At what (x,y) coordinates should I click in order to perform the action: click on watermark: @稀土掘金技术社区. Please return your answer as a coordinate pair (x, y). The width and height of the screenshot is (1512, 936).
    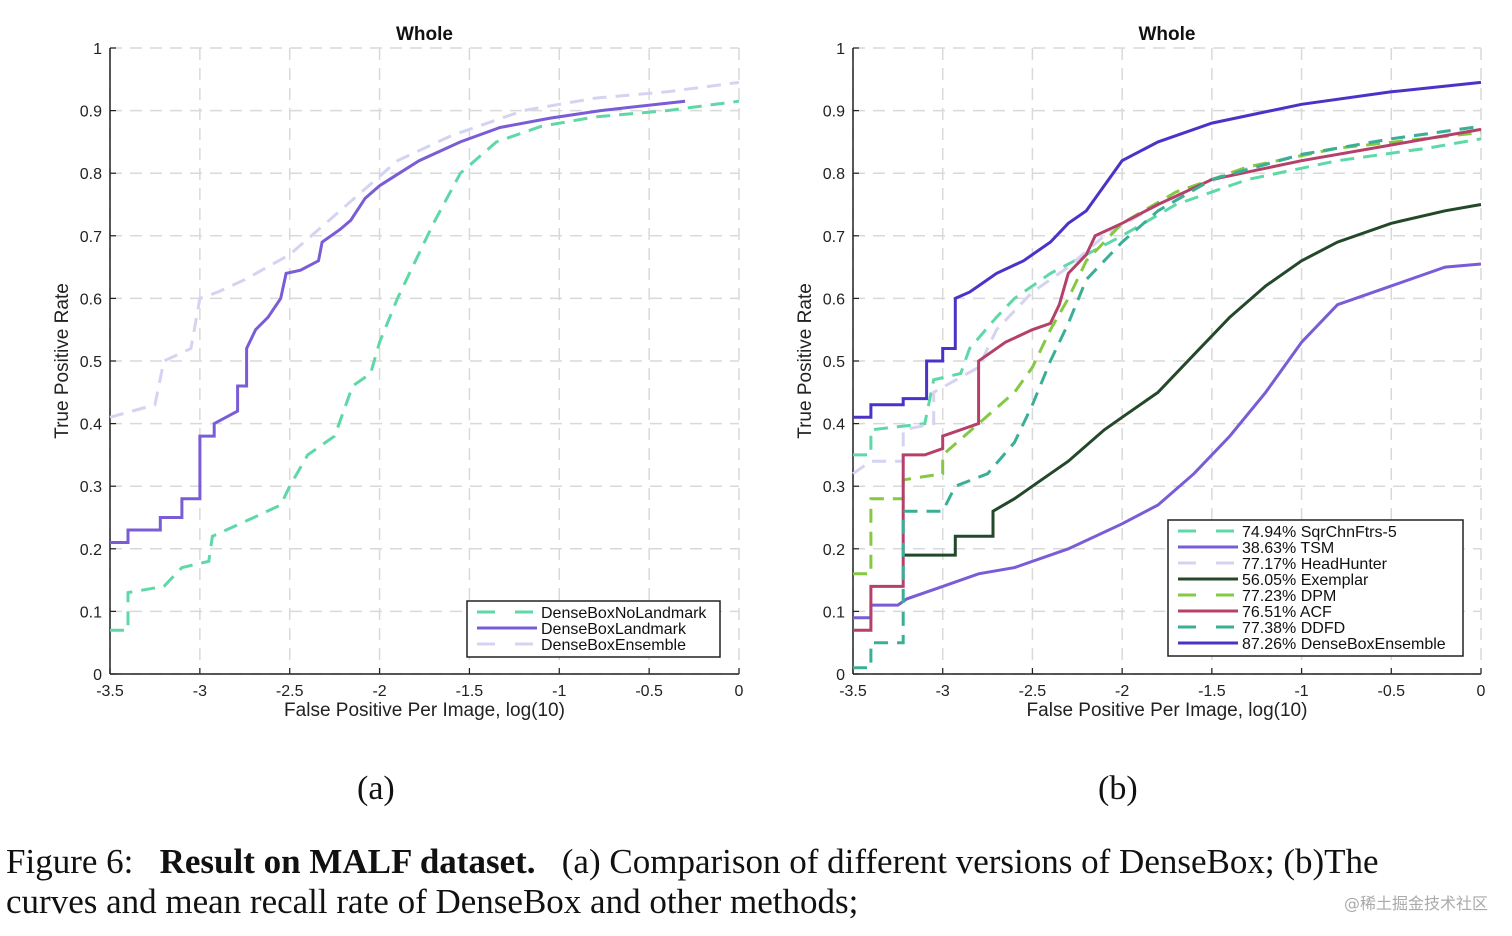
    Looking at the image, I should click on (1415, 903).